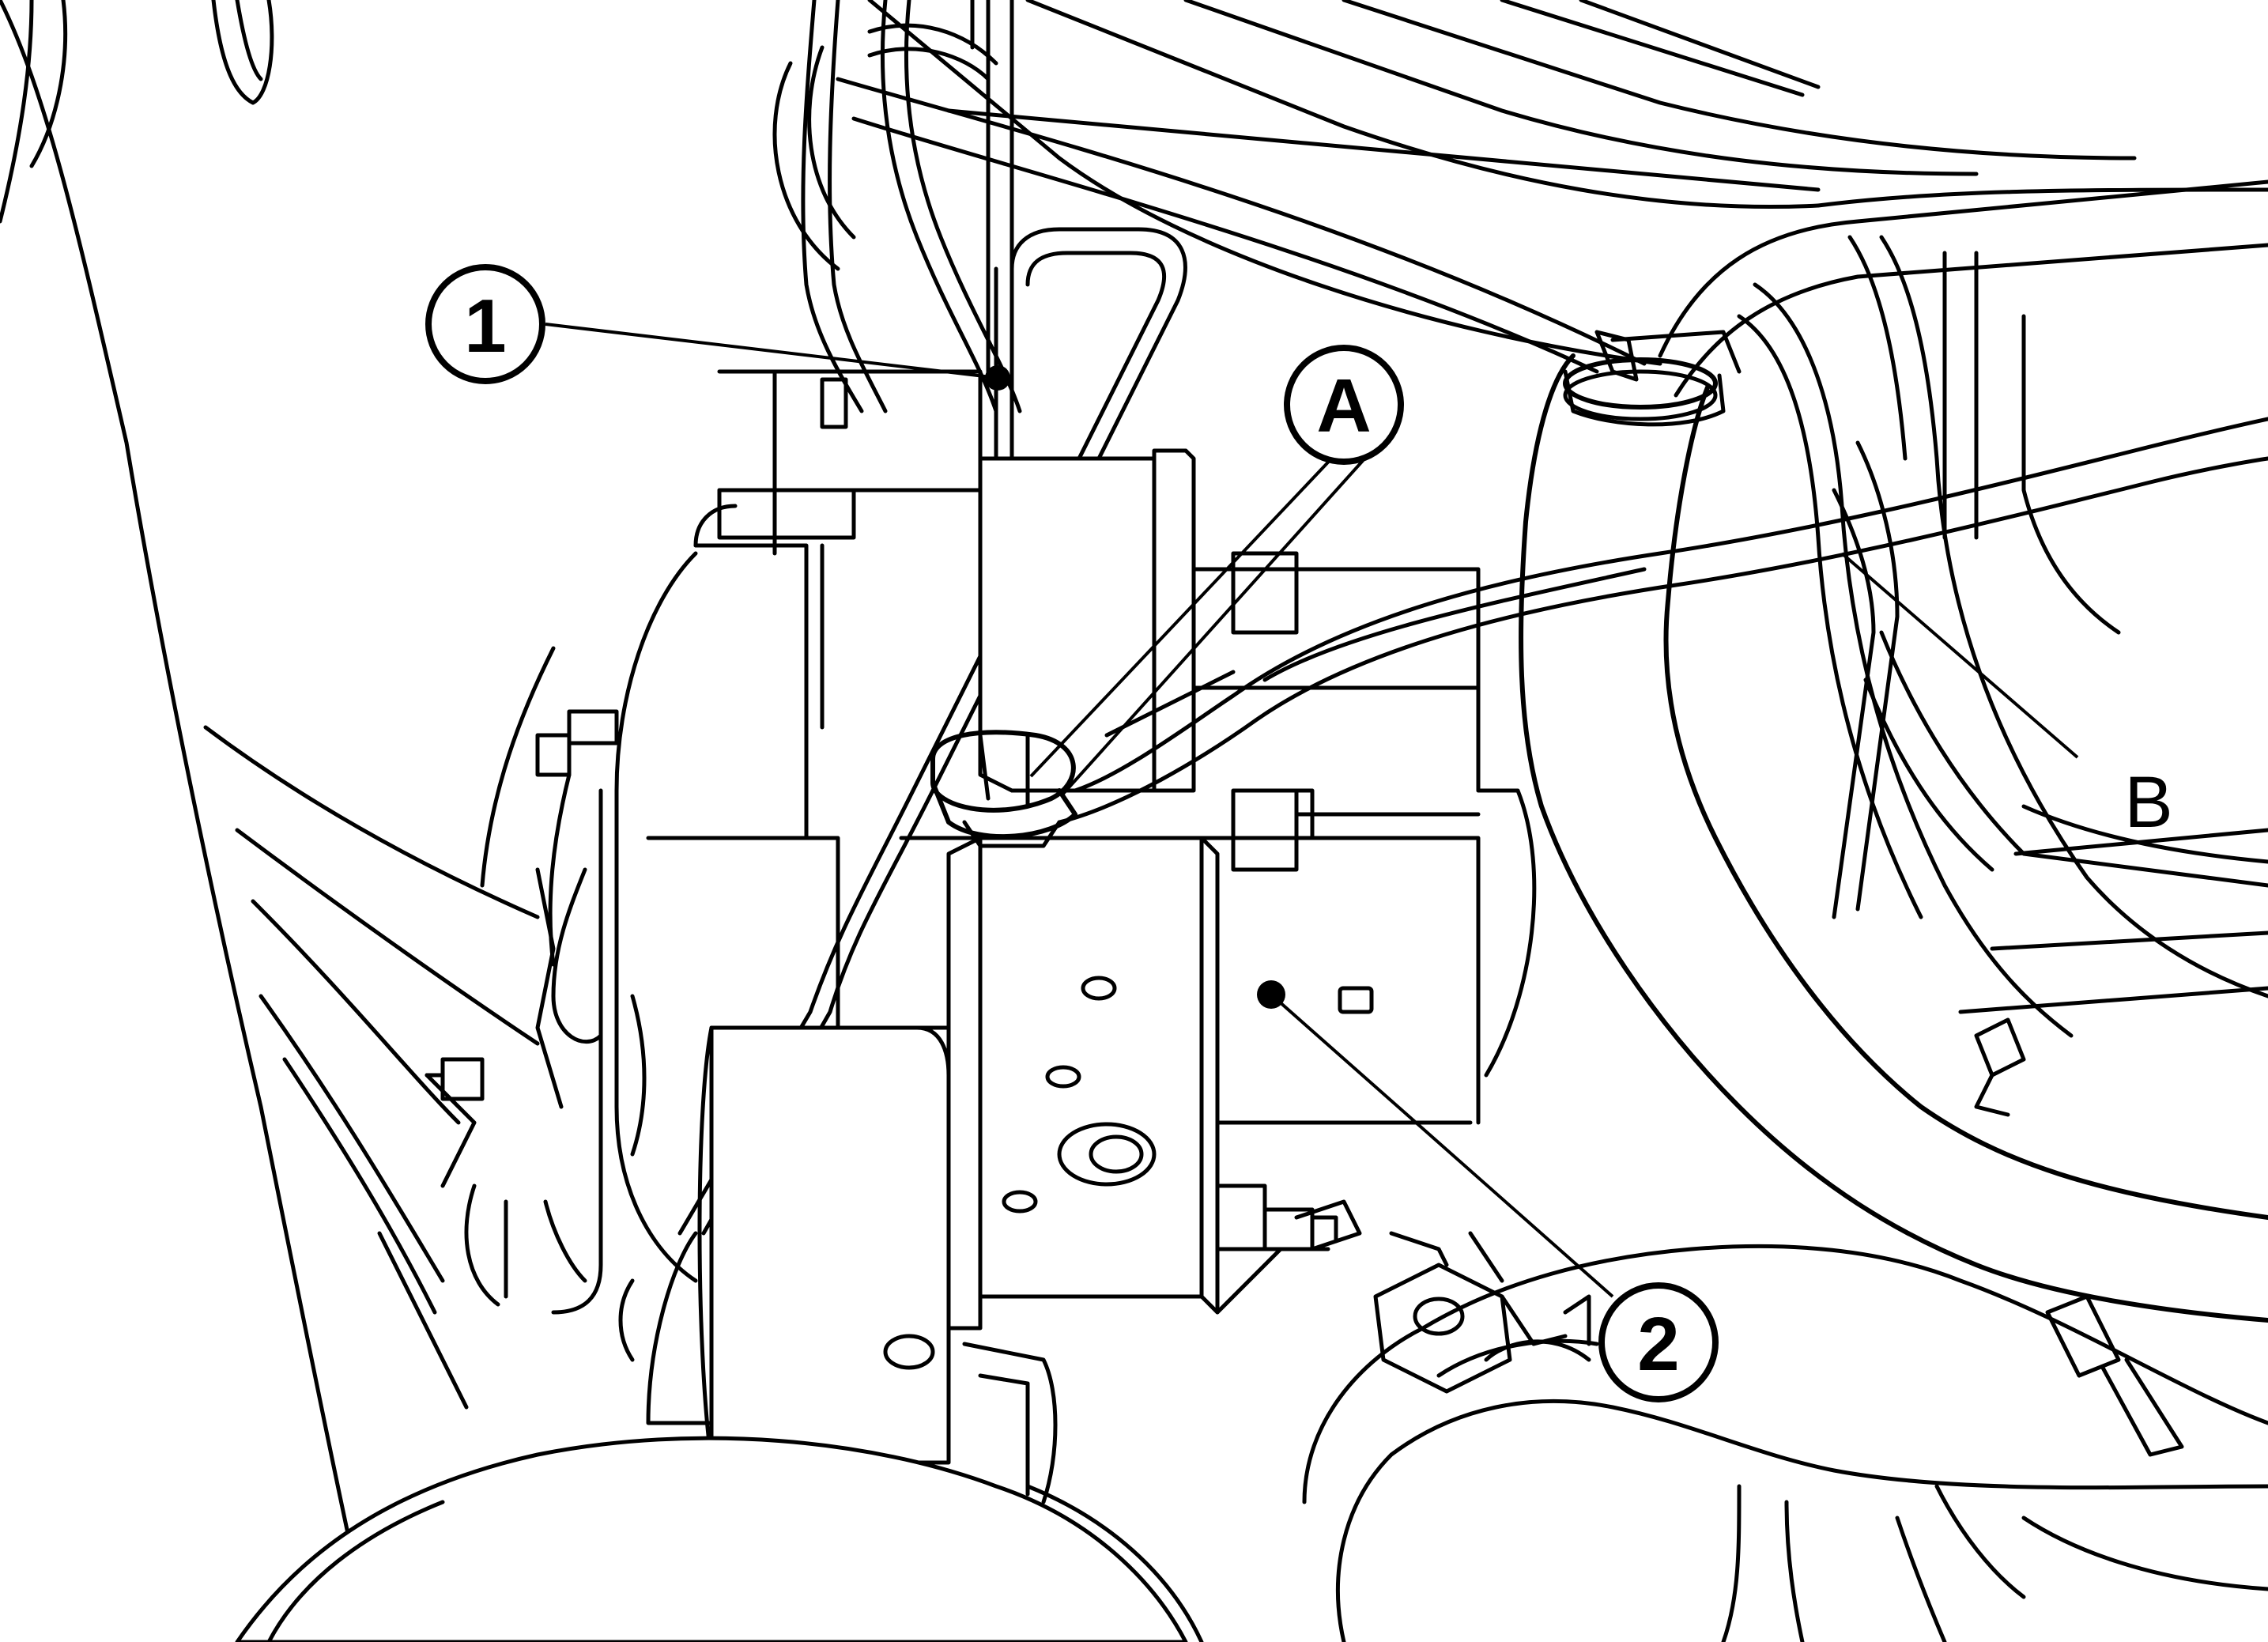 This screenshot has width=2268, height=1642. Describe the element at coordinates (536, 1004) in the screenshot. I see `mounting-bracket-left` at that location.